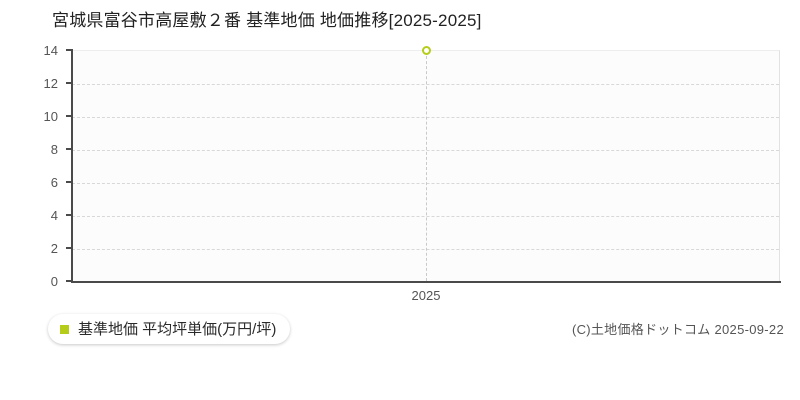  I want to click on gridline-vertical, so click(426, 166).